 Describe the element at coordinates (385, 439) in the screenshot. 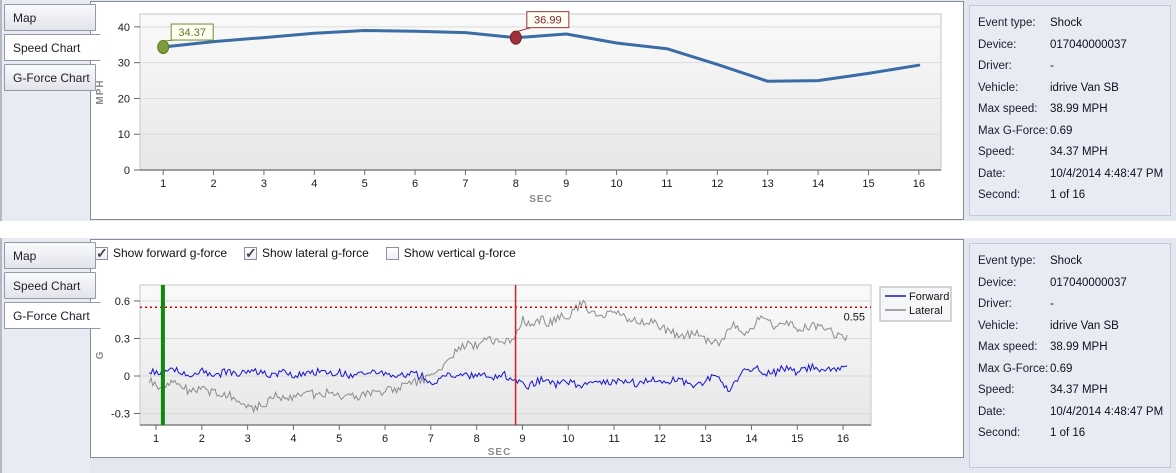

I see `x-tick-label: 6` at that location.